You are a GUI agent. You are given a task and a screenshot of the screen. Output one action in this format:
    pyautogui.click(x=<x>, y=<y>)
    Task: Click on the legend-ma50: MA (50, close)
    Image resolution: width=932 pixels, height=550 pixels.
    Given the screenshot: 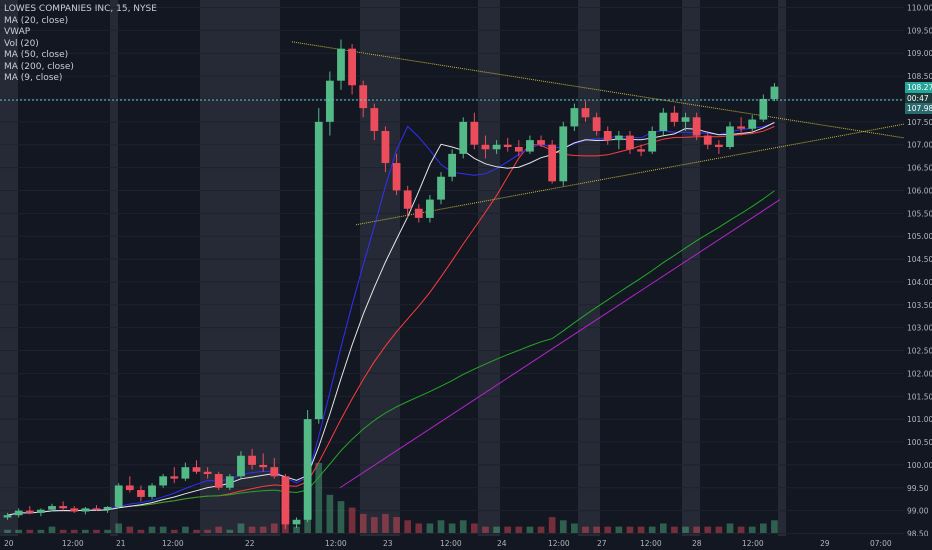 What is the action you would take?
    pyautogui.click(x=36, y=55)
    